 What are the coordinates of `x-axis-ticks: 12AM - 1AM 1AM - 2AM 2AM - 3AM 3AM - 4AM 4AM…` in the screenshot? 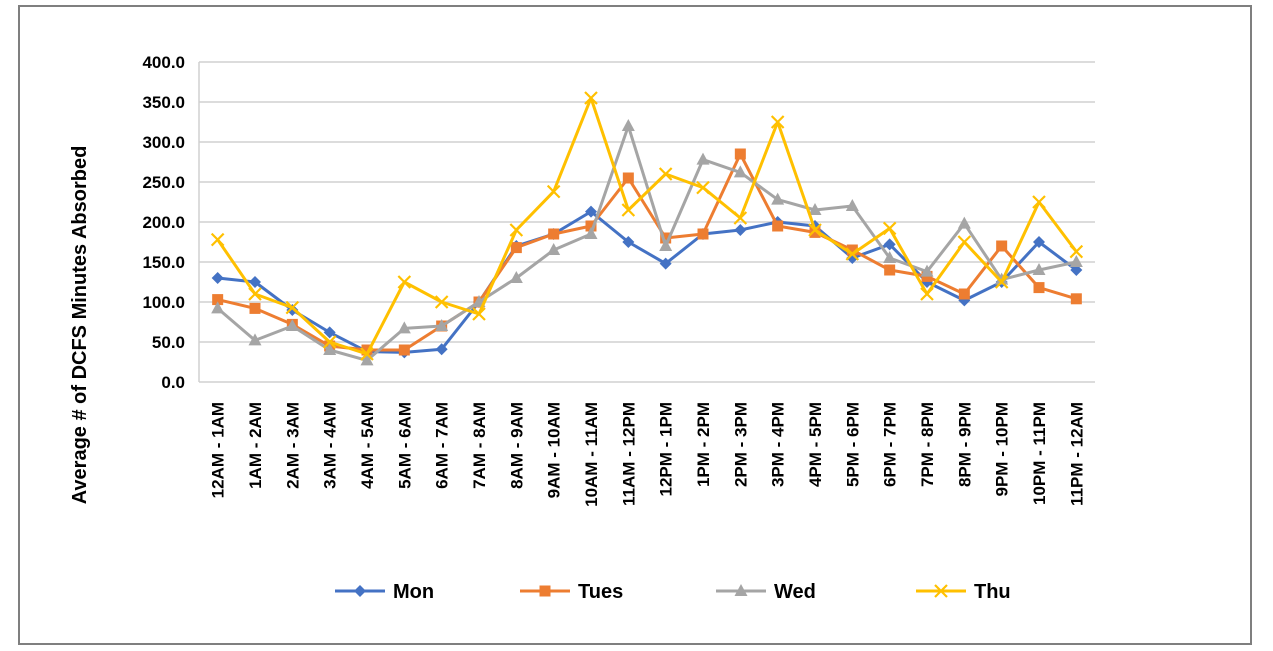 It's located at (648, 454).